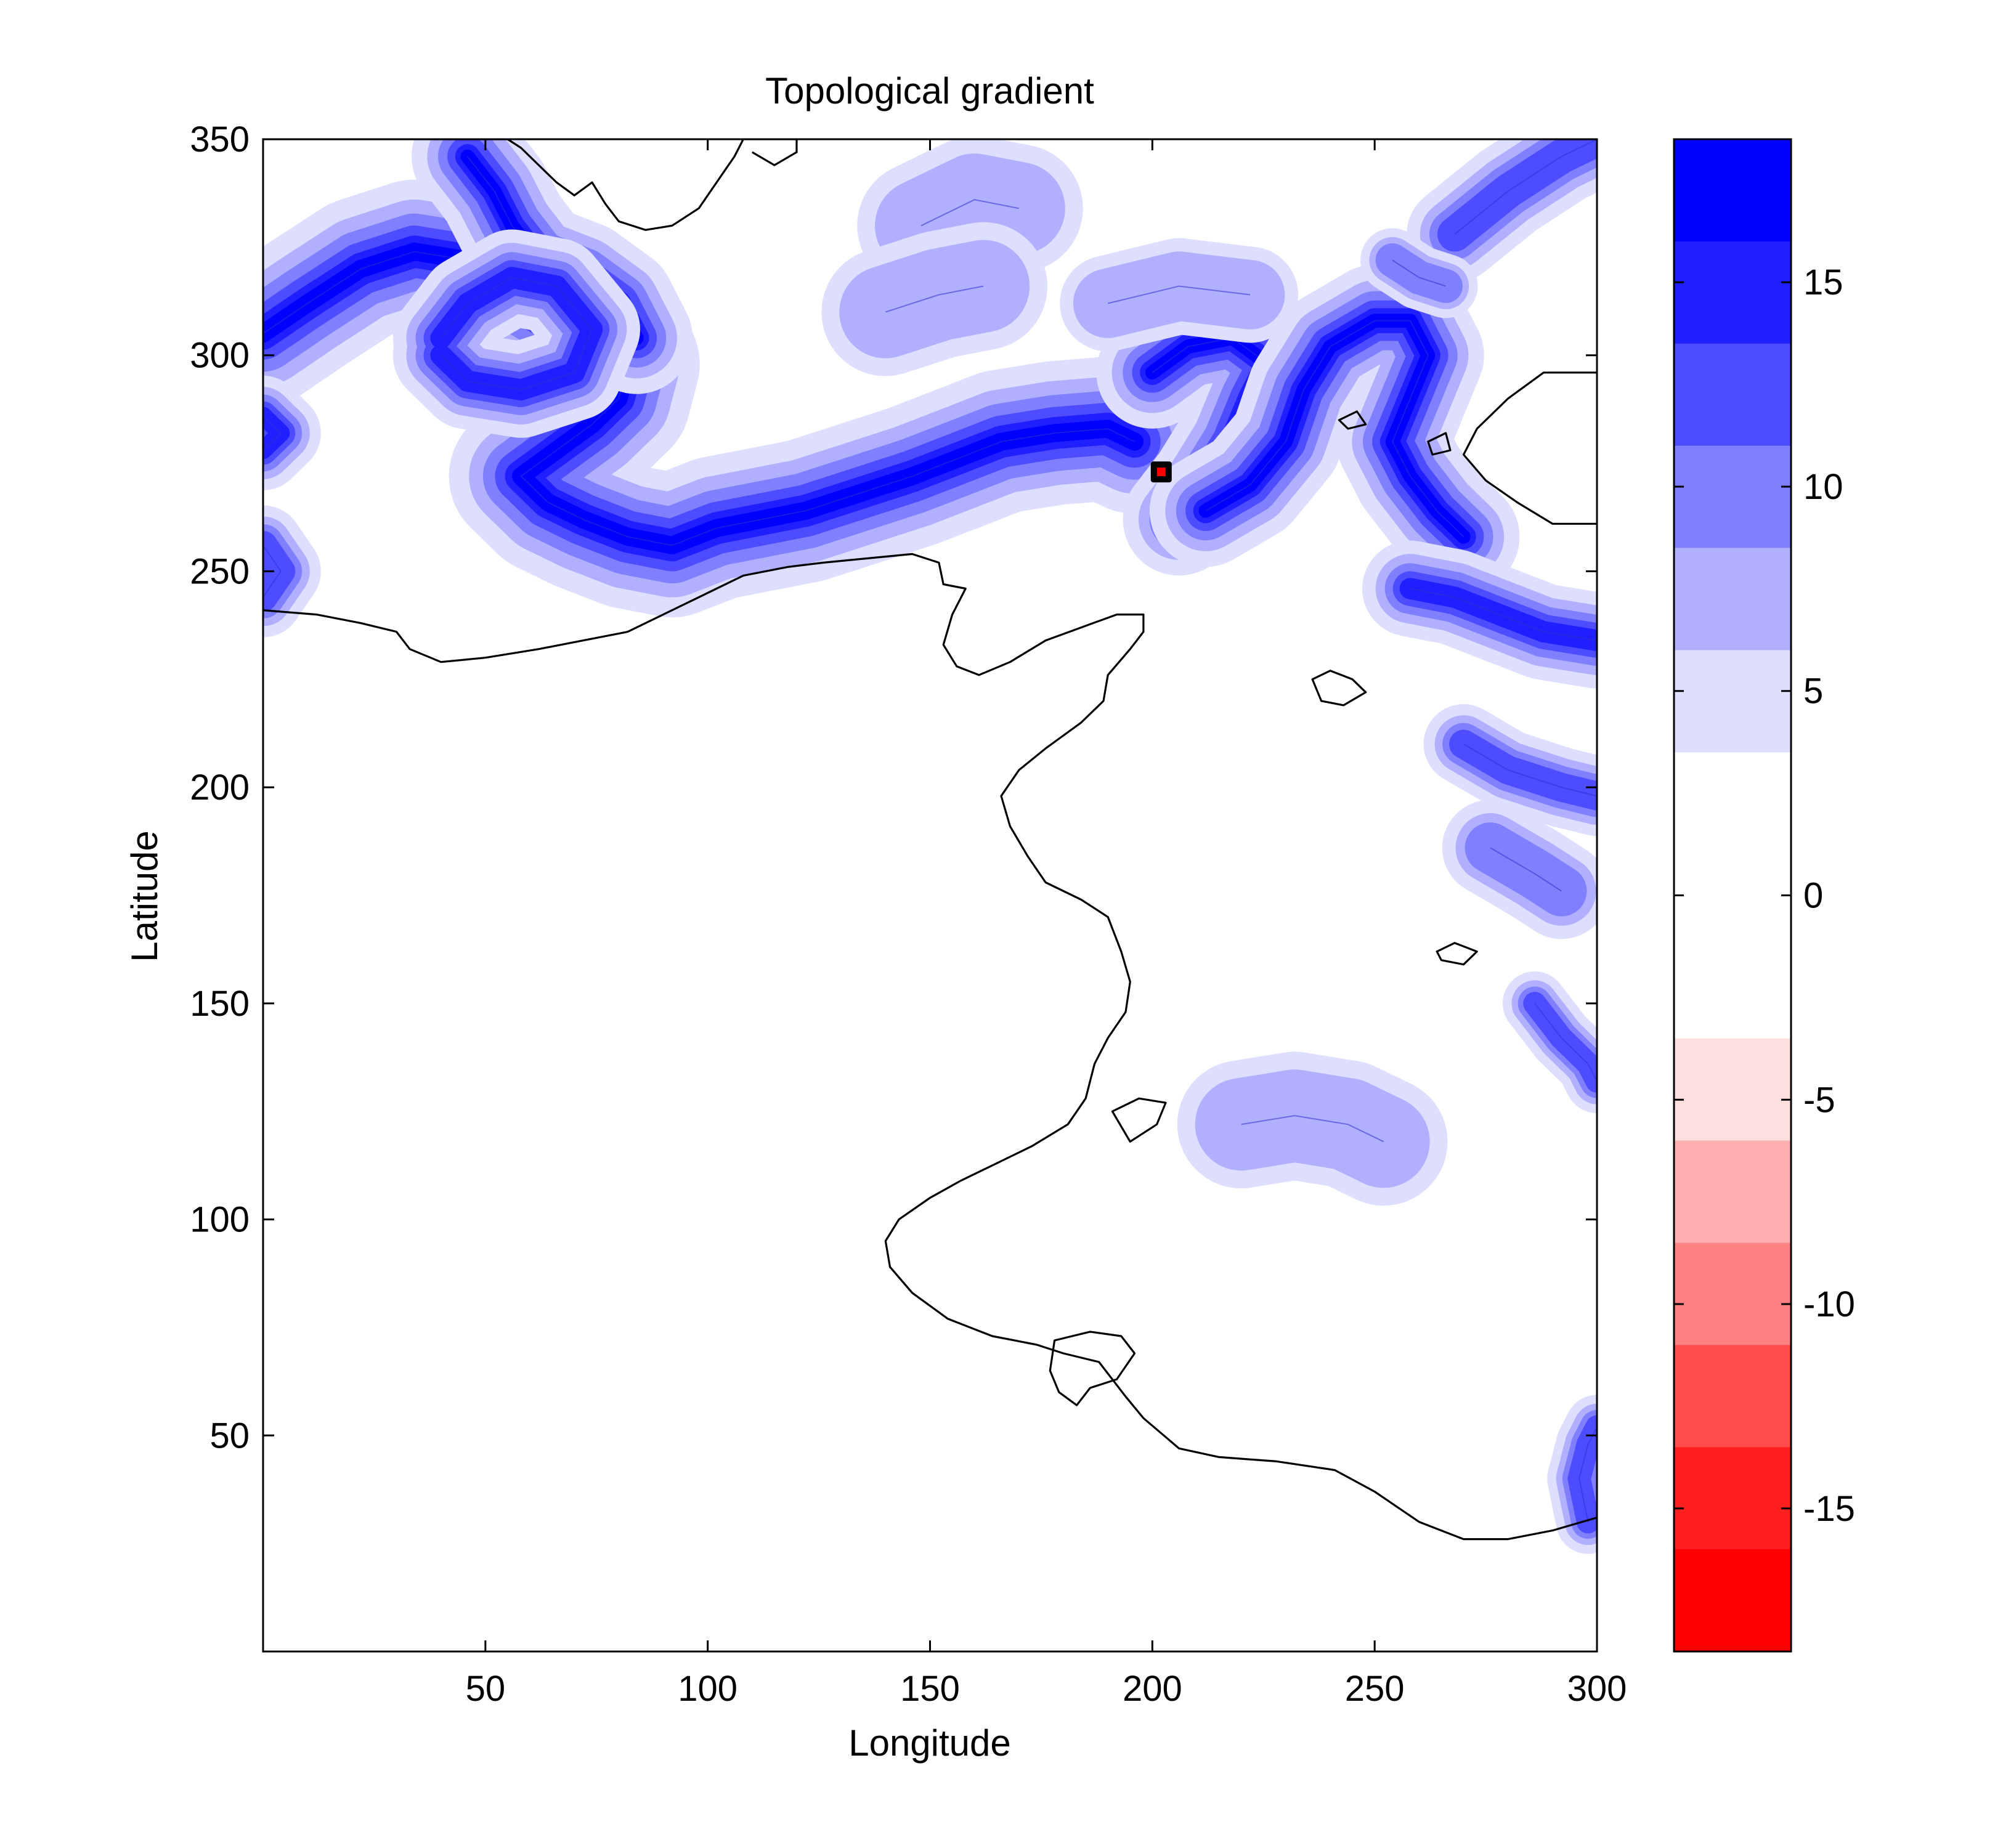 This screenshot has height=1848, width=2003. Describe the element at coordinates (1525, 187) in the screenshot. I see `contour-band-7-line` at that location.